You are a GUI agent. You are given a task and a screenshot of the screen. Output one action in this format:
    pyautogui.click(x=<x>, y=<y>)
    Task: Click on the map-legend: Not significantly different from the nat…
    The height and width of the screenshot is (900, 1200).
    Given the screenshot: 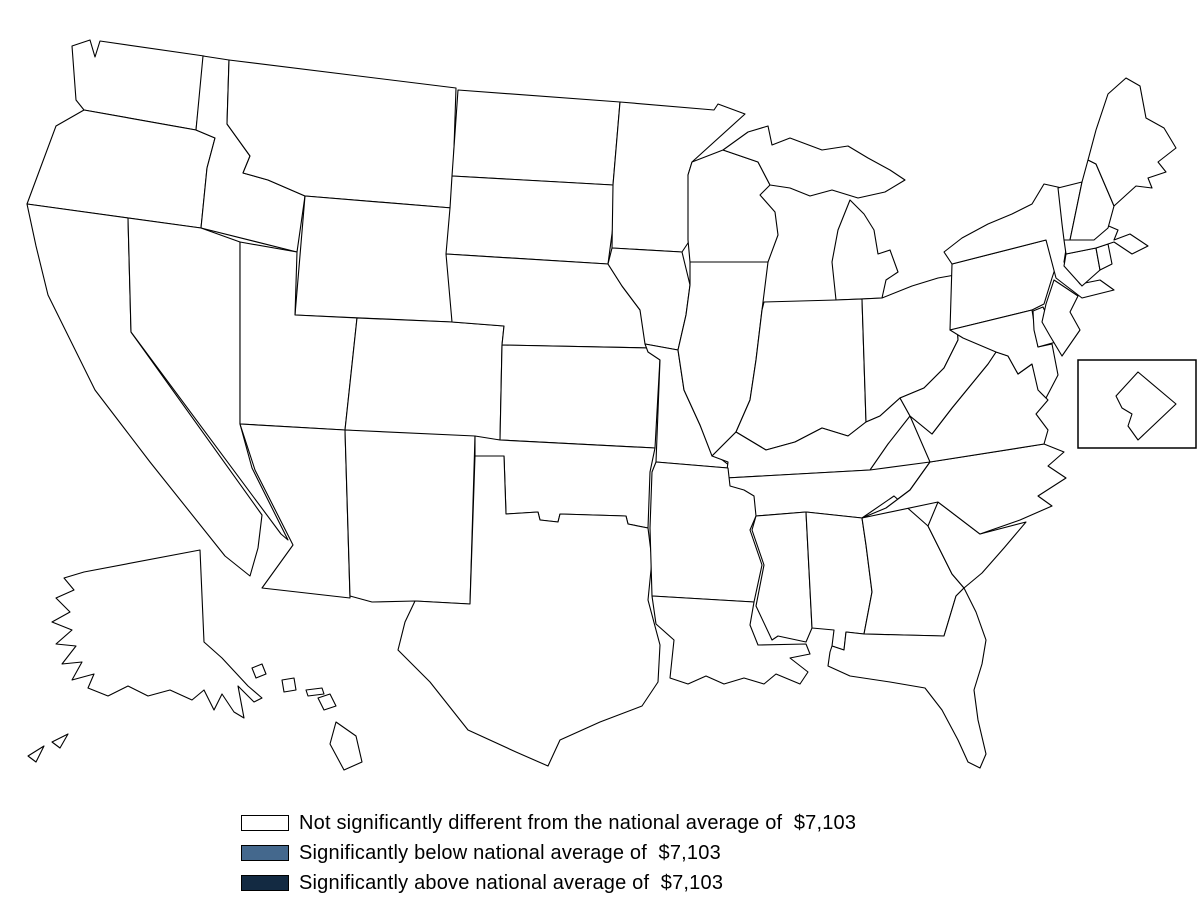 What is the action you would take?
    pyautogui.click(x=548, y=853)
    